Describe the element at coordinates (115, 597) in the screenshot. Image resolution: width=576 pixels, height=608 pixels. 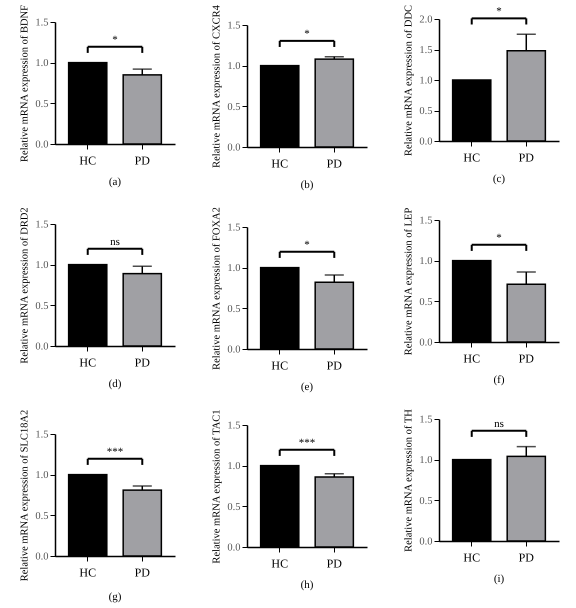
I see `text: (g)` at that location.